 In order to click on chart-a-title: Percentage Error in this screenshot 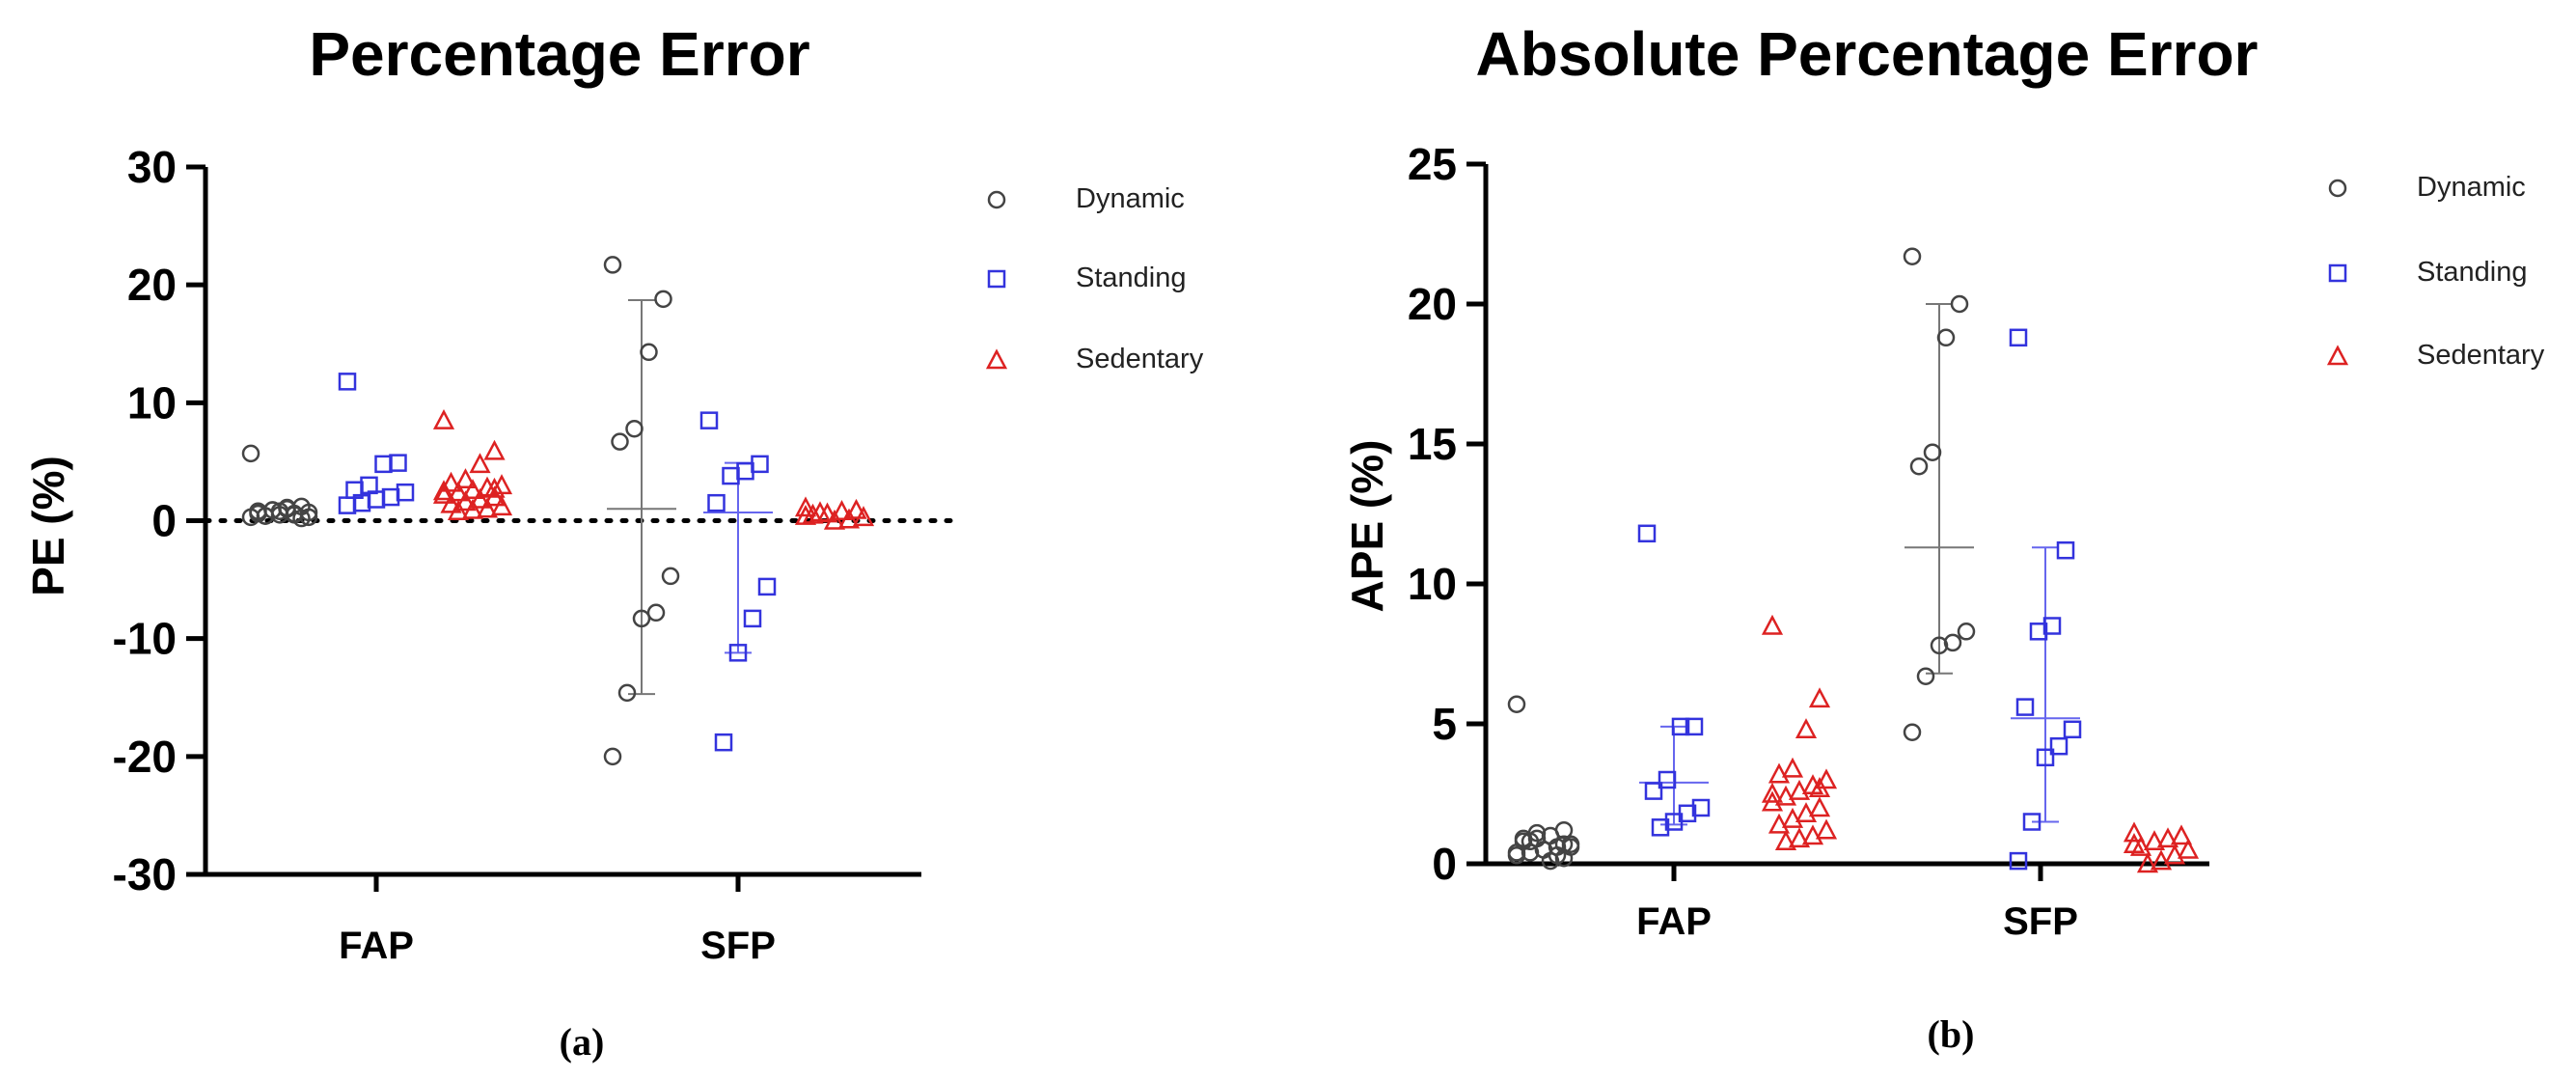, I will do `click(559, 54)`.